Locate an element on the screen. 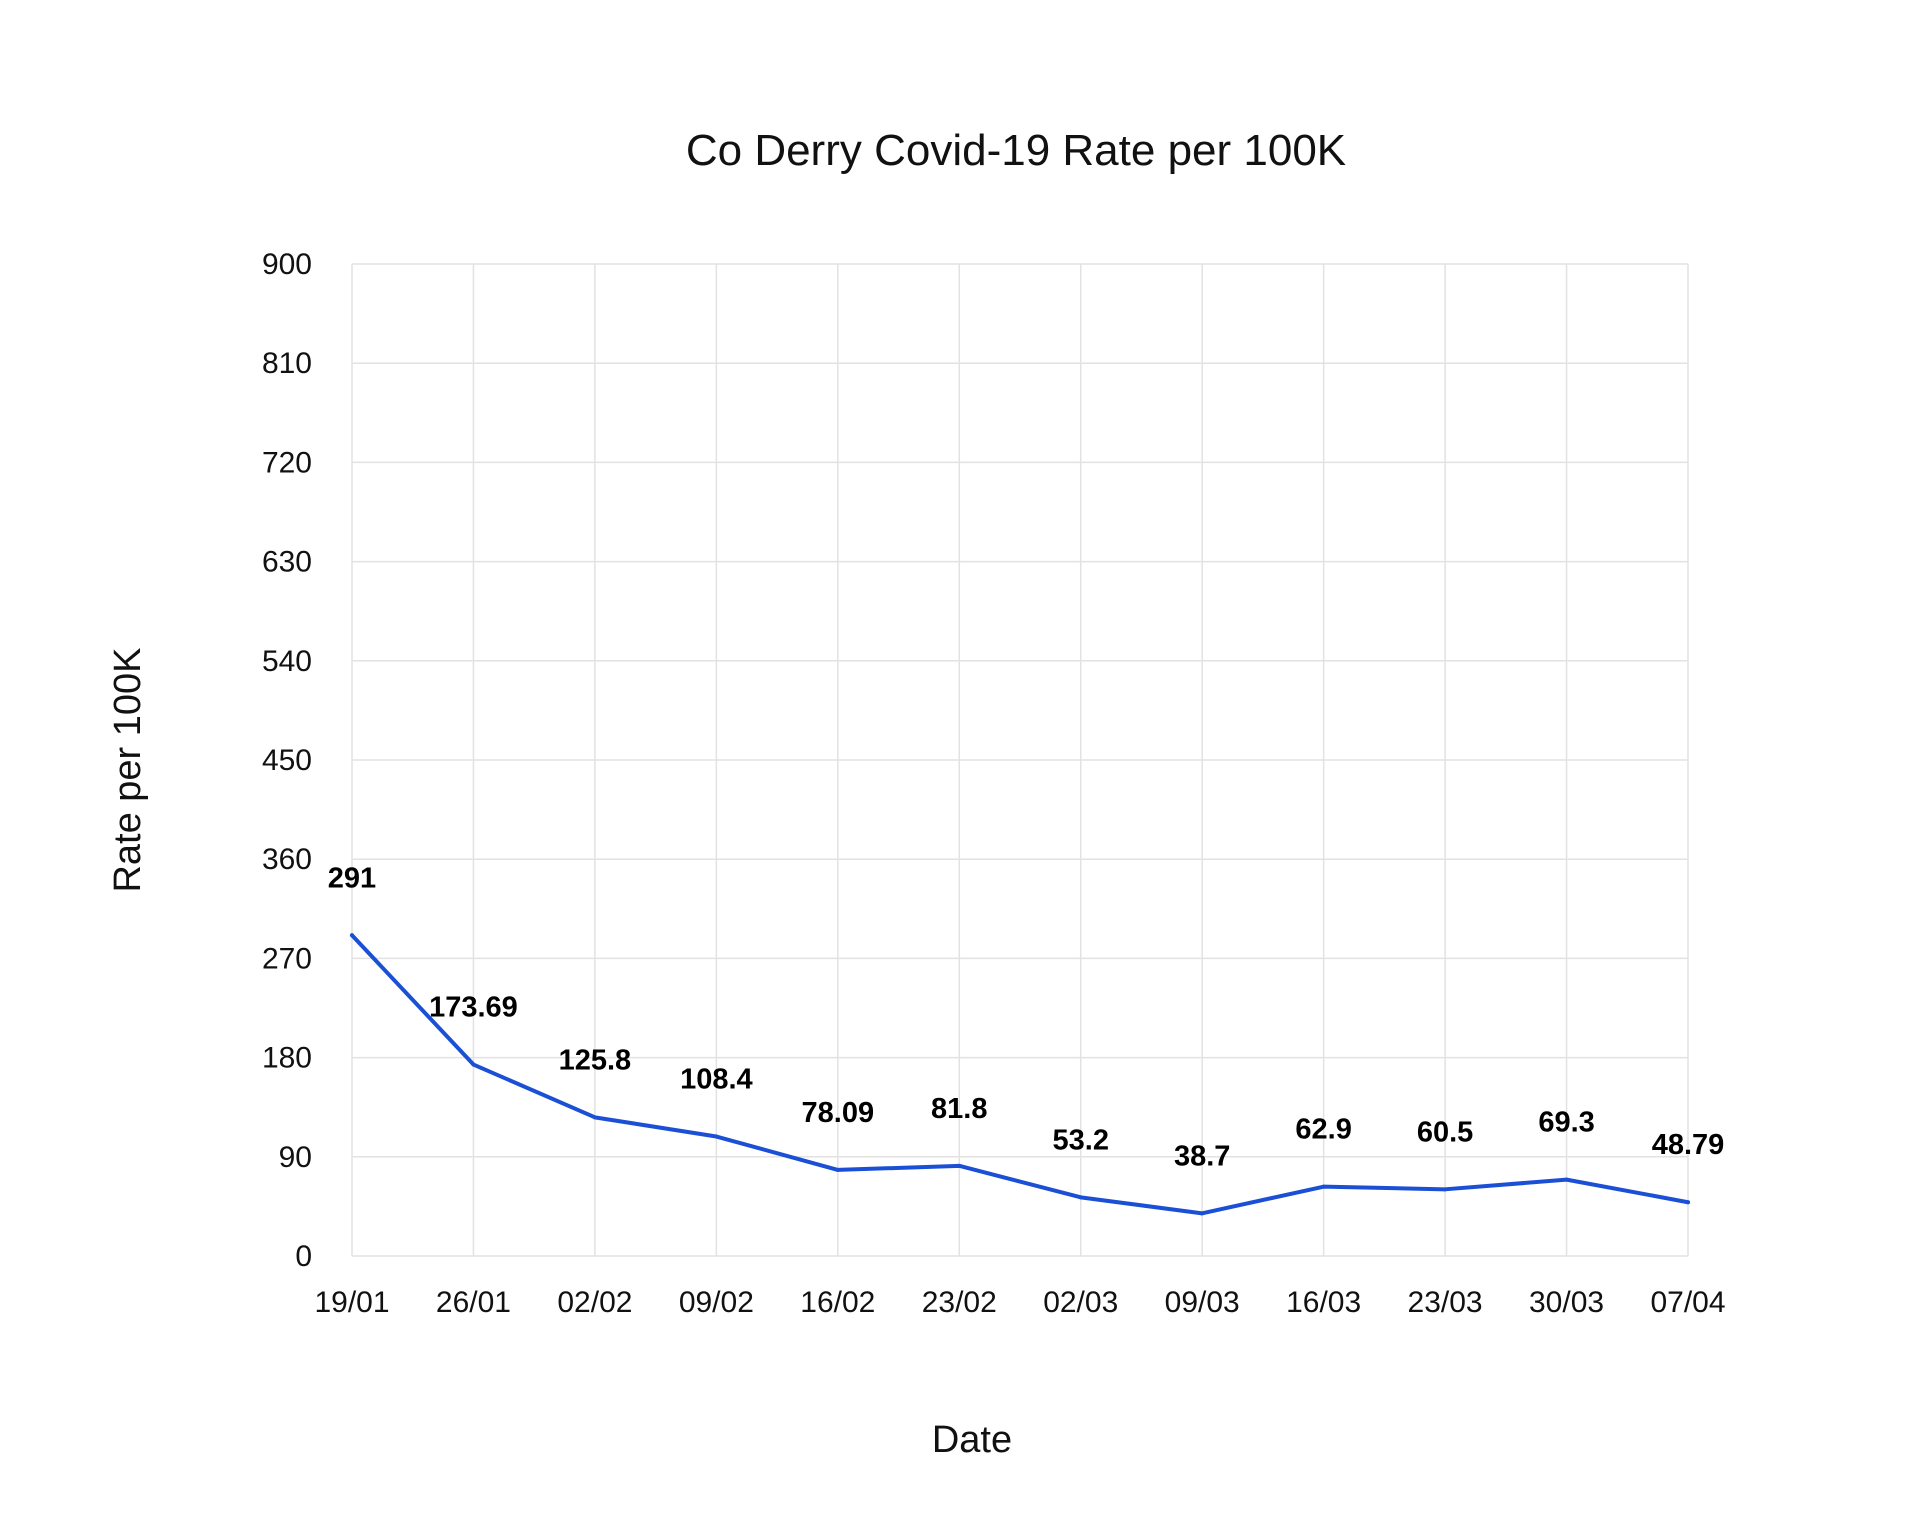 The image size is (1920, 1524). y-tick-label: 450 is located at coordinates (287, 760).